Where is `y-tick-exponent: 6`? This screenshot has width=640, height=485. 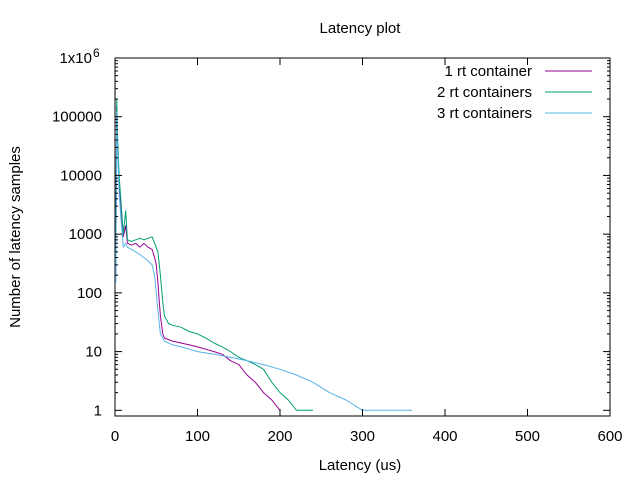 y-tick-exponent: 6 is located at coordinates (96, 53).